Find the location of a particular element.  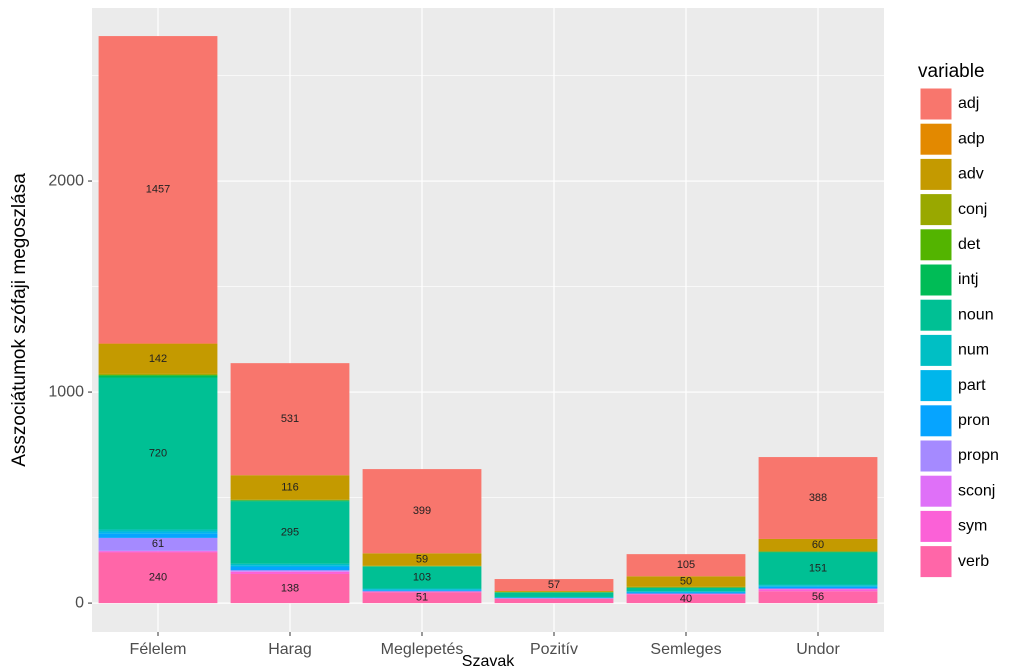

legend-label: intj is located at coordinates (968, 279).